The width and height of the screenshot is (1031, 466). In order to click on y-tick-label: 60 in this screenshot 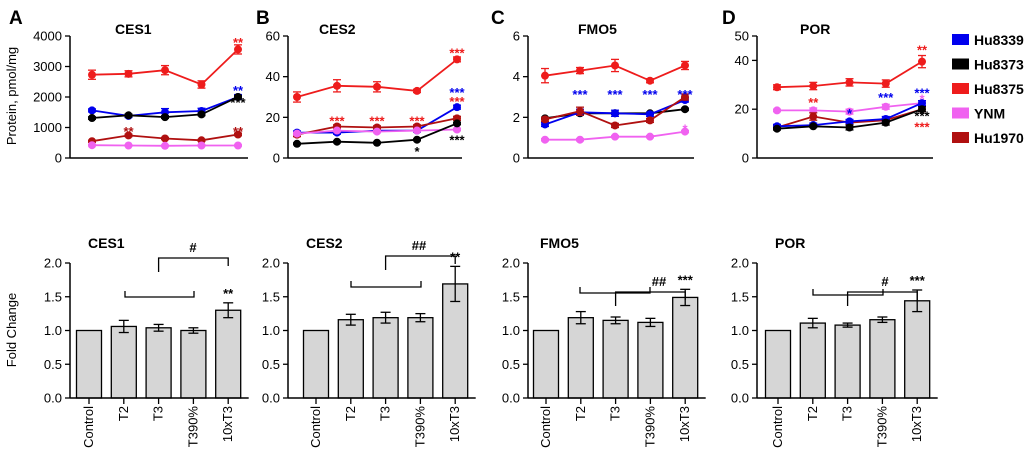, I will do `click(273, 36)`.